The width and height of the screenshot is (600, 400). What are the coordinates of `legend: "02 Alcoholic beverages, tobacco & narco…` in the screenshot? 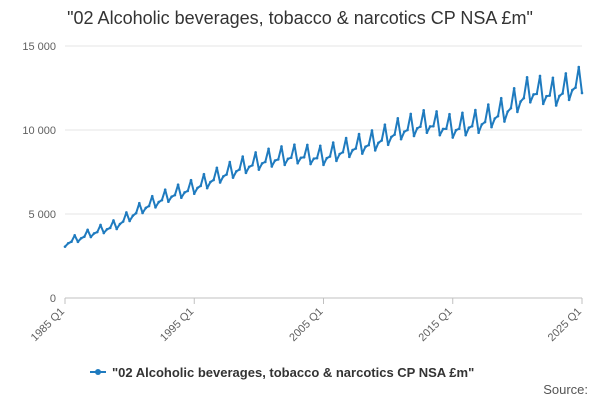 It's located at (282, 372).